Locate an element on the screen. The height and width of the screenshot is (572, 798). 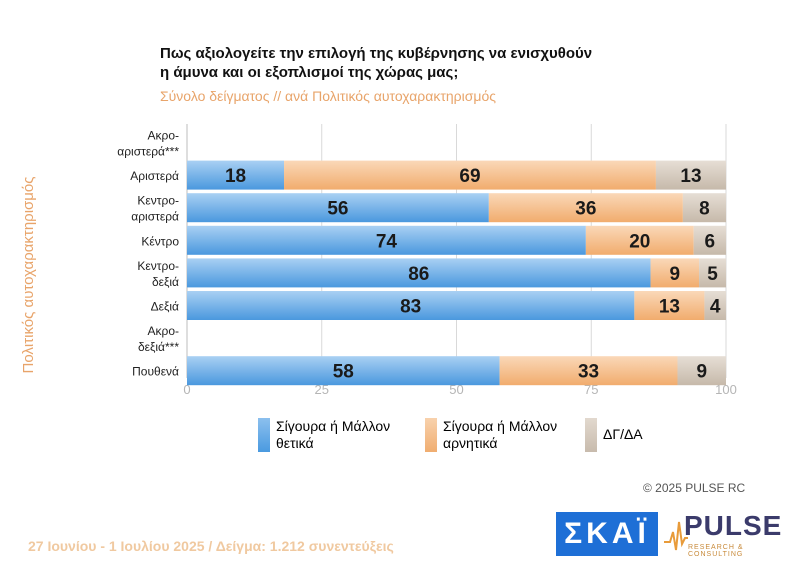
skai-logo-text: ΣΚΑΪ is located at coordinates (607, 533).